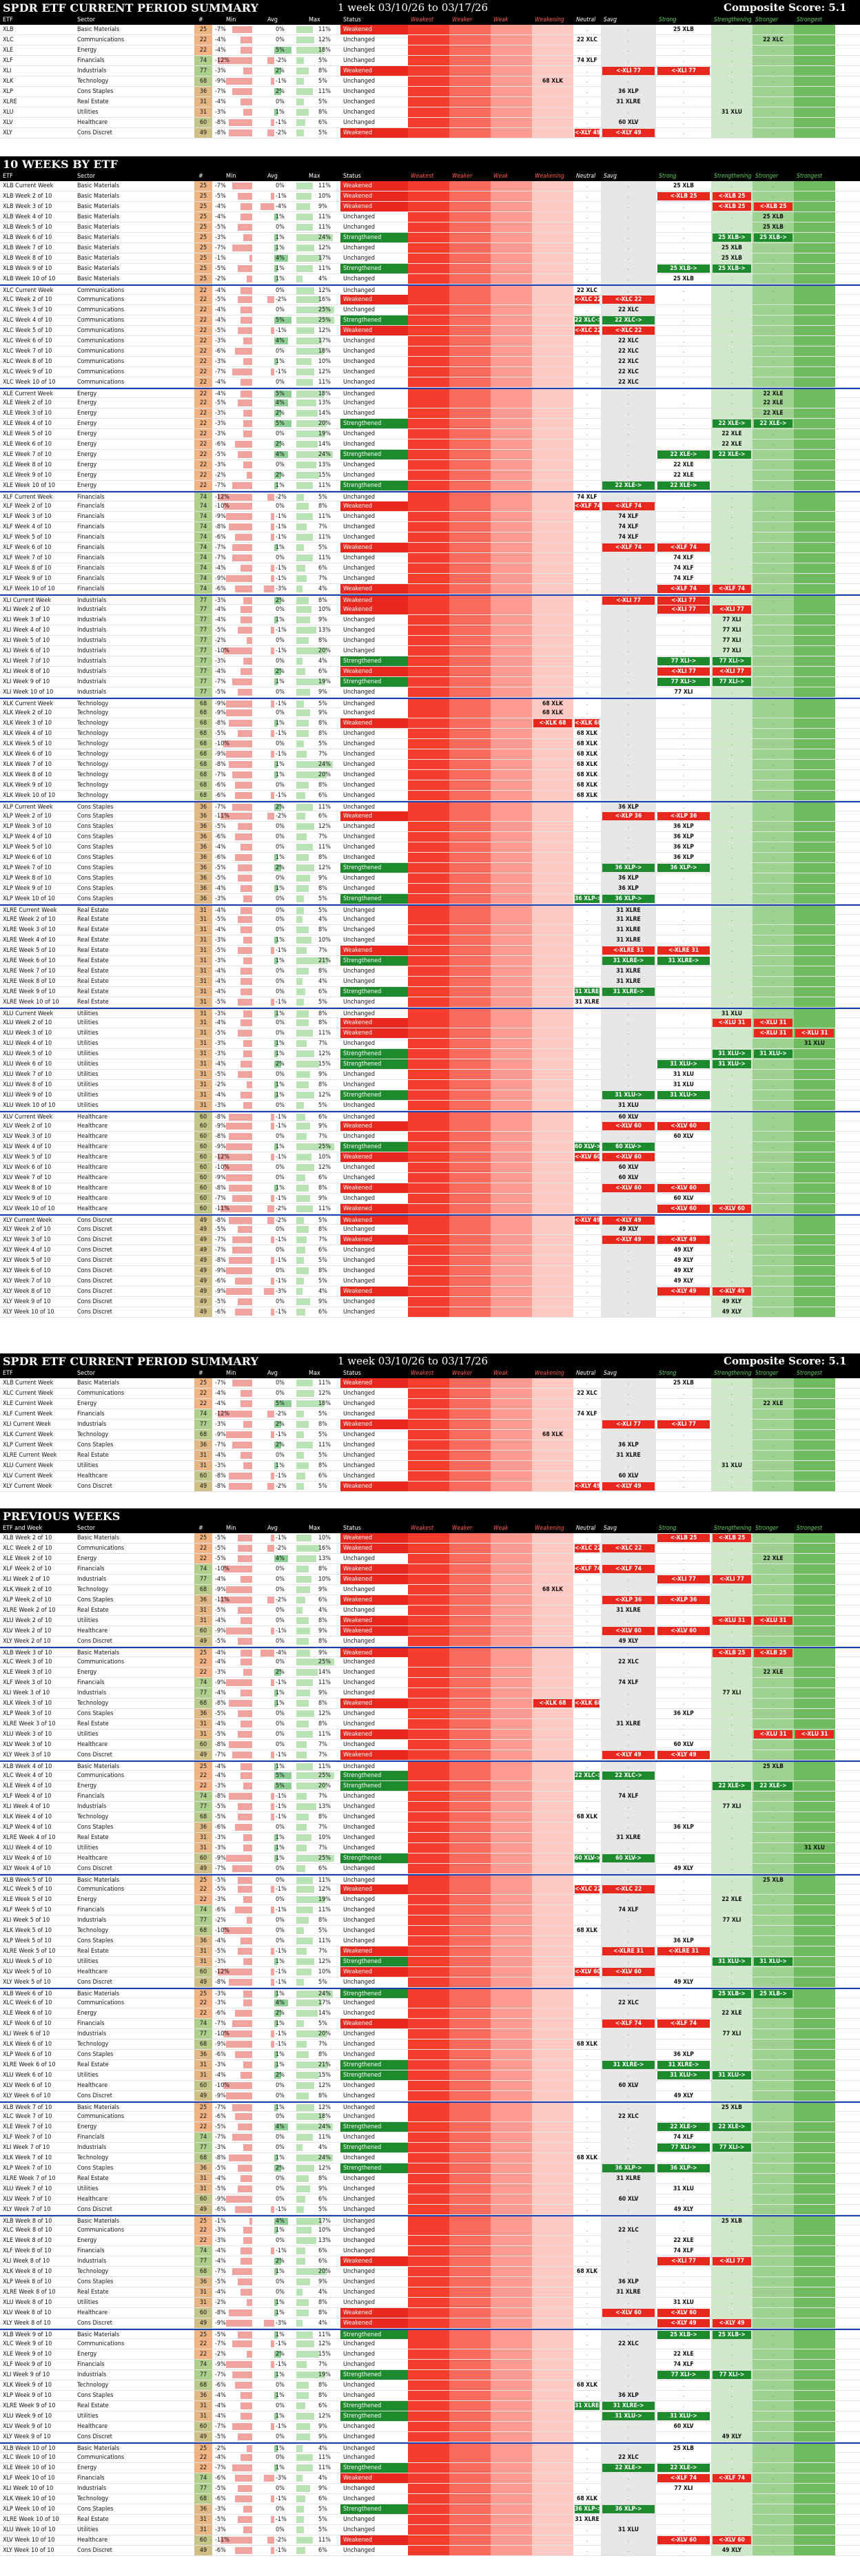  I want to click on max-value: 25%, so click(324, 310).